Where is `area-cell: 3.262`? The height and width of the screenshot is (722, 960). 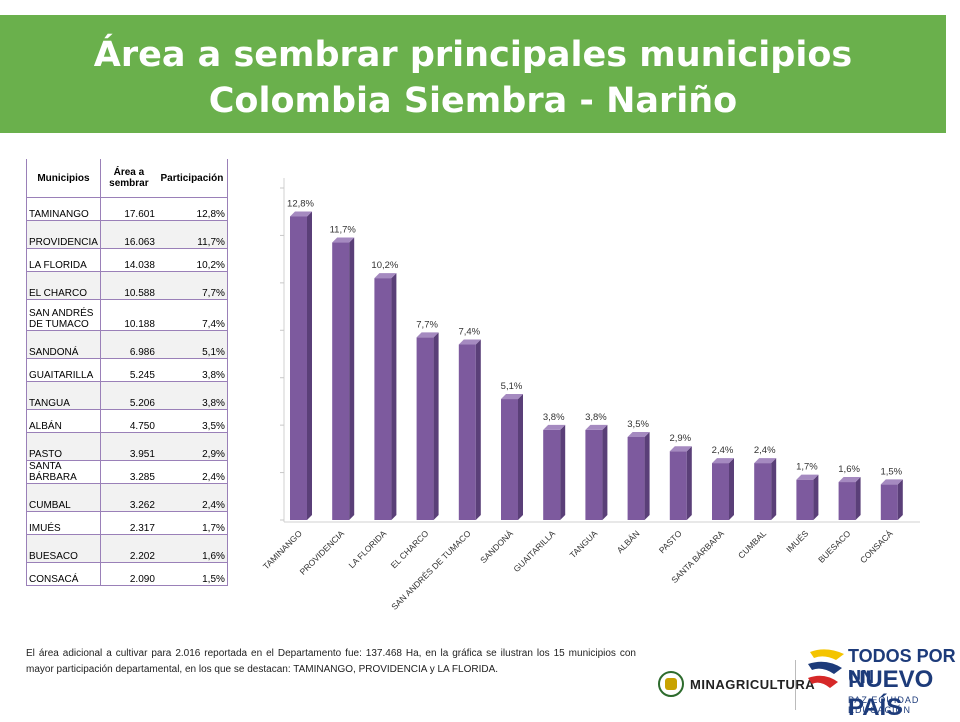
area-cell: 3.262 is located at coordinates (128, 497).